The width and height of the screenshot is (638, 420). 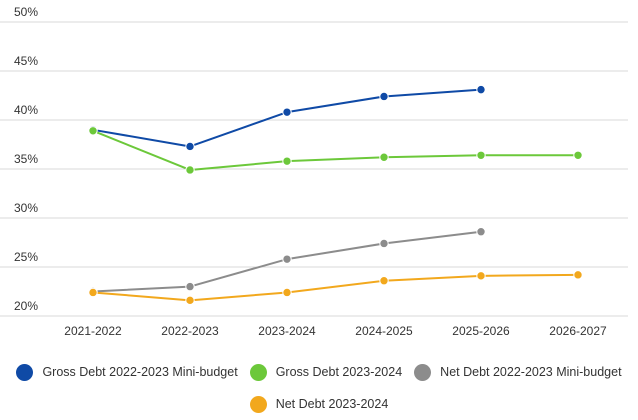 What do you see at coordinates (26, 208) in the screenshot?
I see `y-tick-label: 30%` at bounding box center [26, 208].